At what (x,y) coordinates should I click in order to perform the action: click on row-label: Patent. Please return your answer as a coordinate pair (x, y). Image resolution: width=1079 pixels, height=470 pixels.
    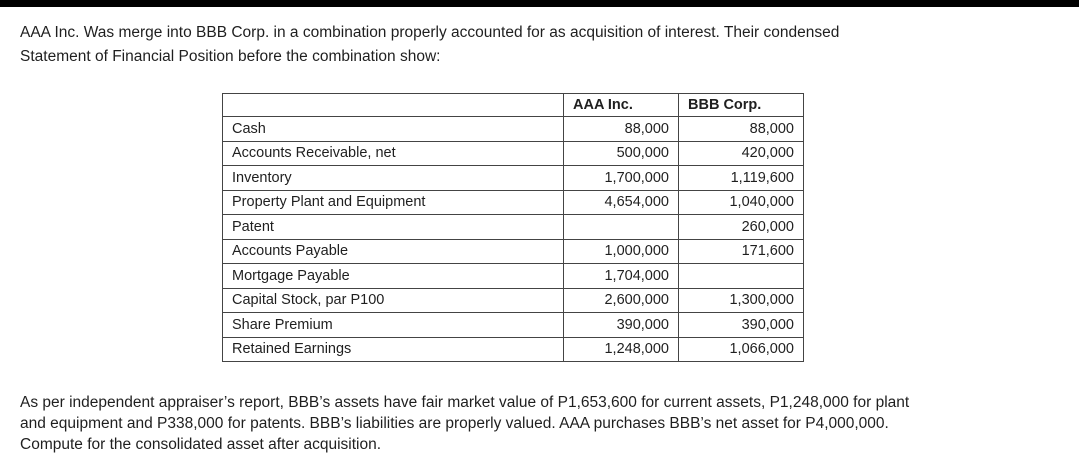
    Looking at the image, I should click on (393, 227).